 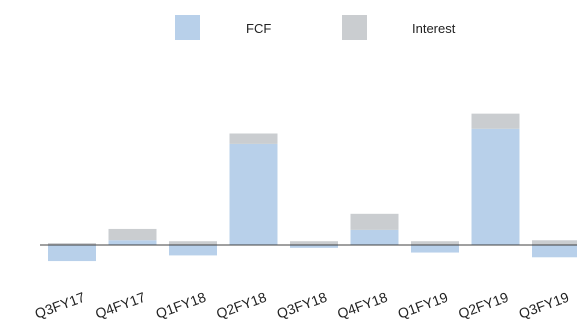 I want to click on bar-interest-q3fy17, so click(x=72, y=244).